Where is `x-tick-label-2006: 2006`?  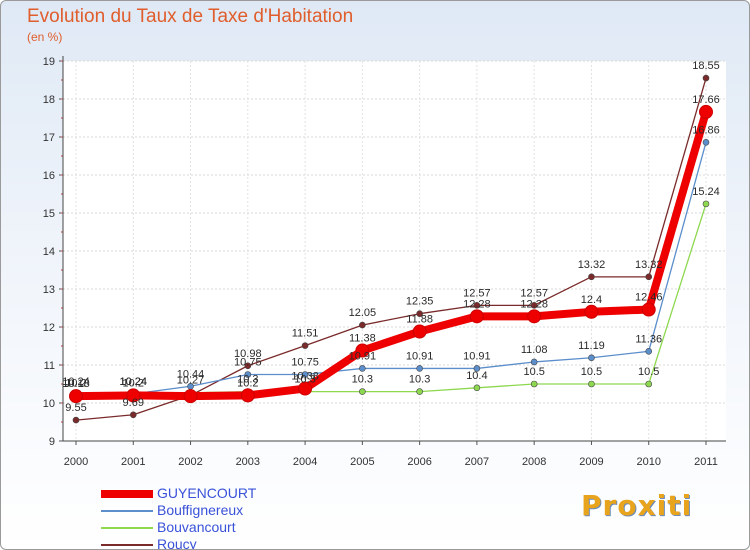
x-tick-label-2006: 2006 is located at coordinates (419, 462).